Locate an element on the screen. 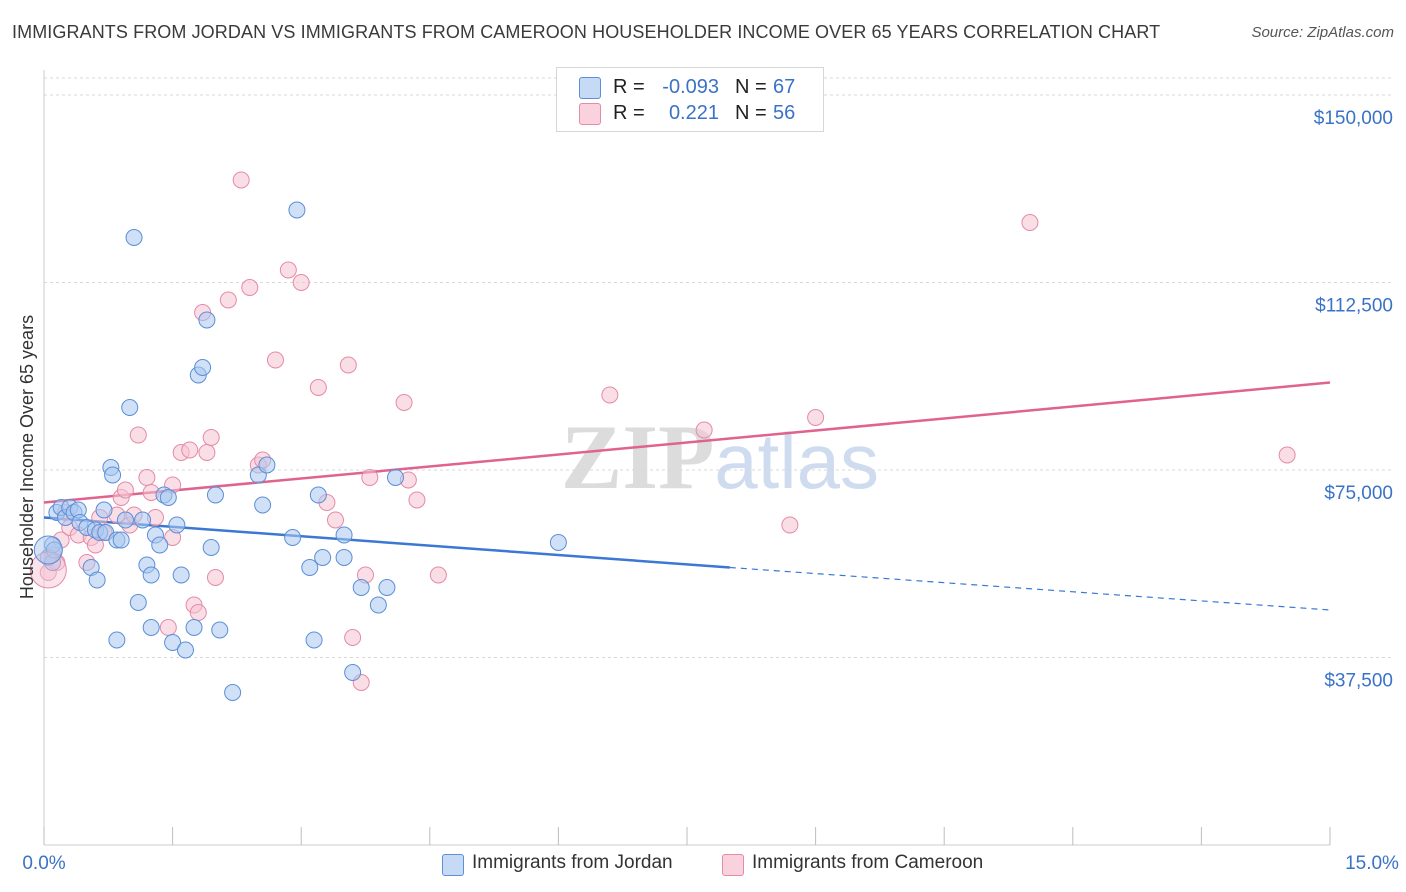 The width and height of the screenshot is (1406, 892). bottom-legend-swatch-cameroon is located at coordinates (733, 865).